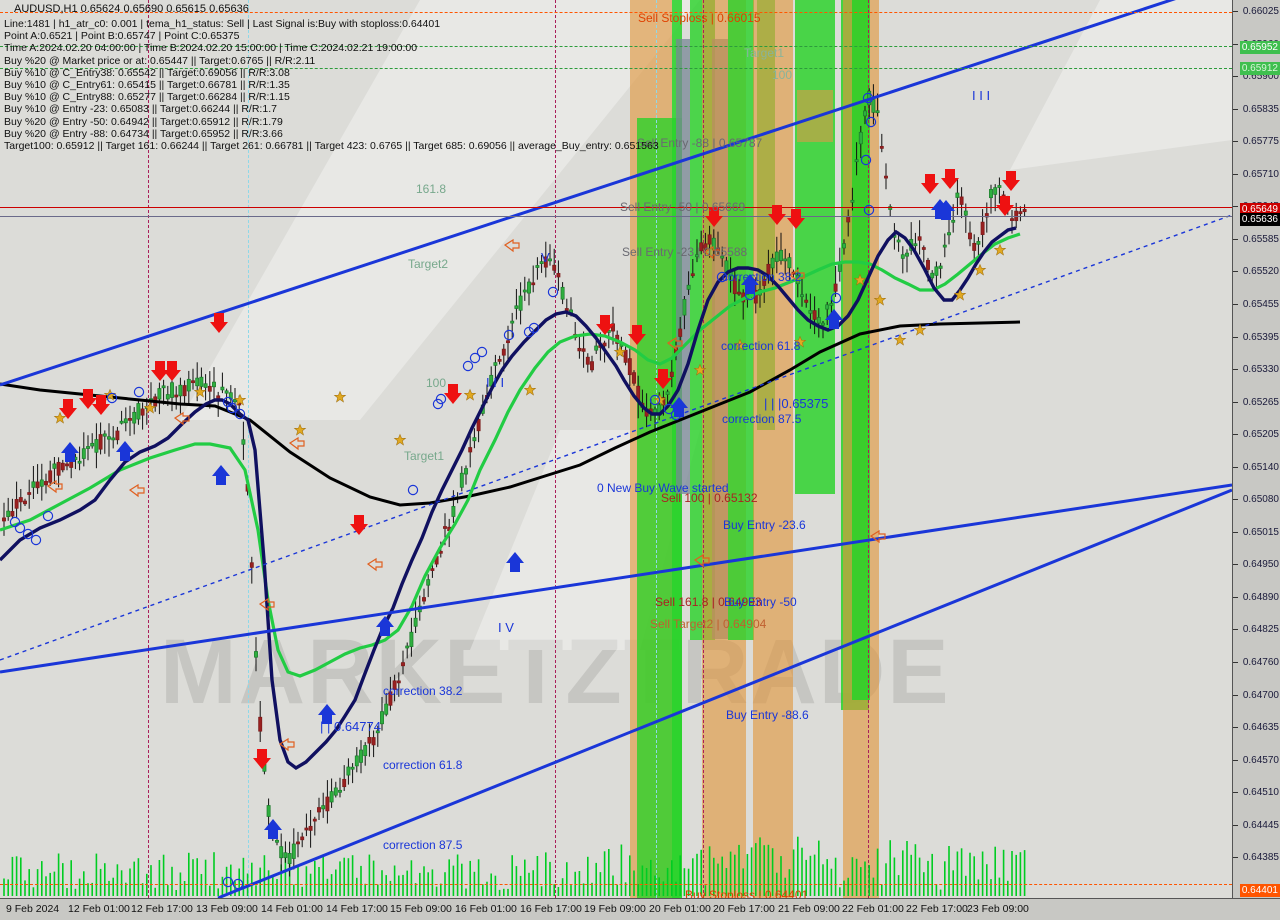 The image size is (1280, 920). Describe the element at coordinates (162, 909) in the screenshot. I see `time-tick-label: 12 Feb 17:00` at that location.